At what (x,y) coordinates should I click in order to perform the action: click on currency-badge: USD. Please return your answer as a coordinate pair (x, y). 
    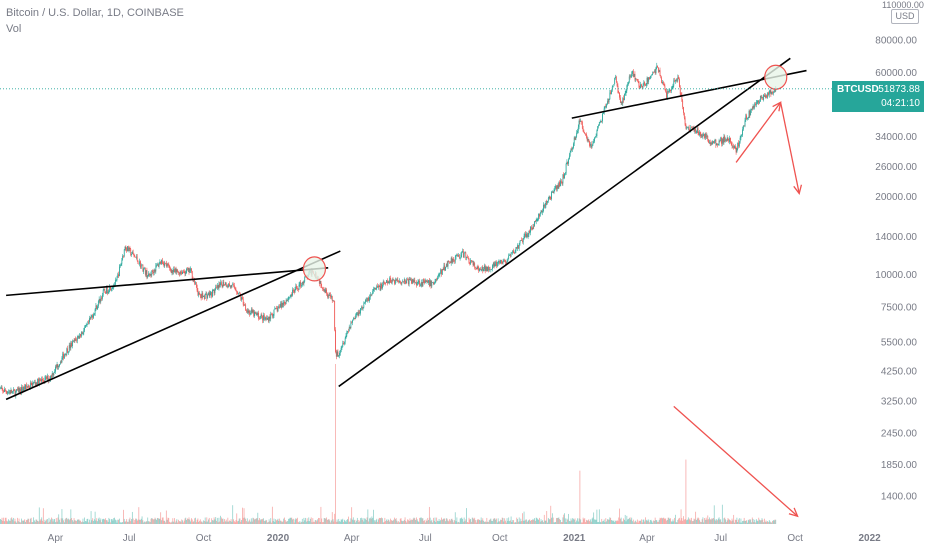
    Looking at the image, I should click on (905, 16).